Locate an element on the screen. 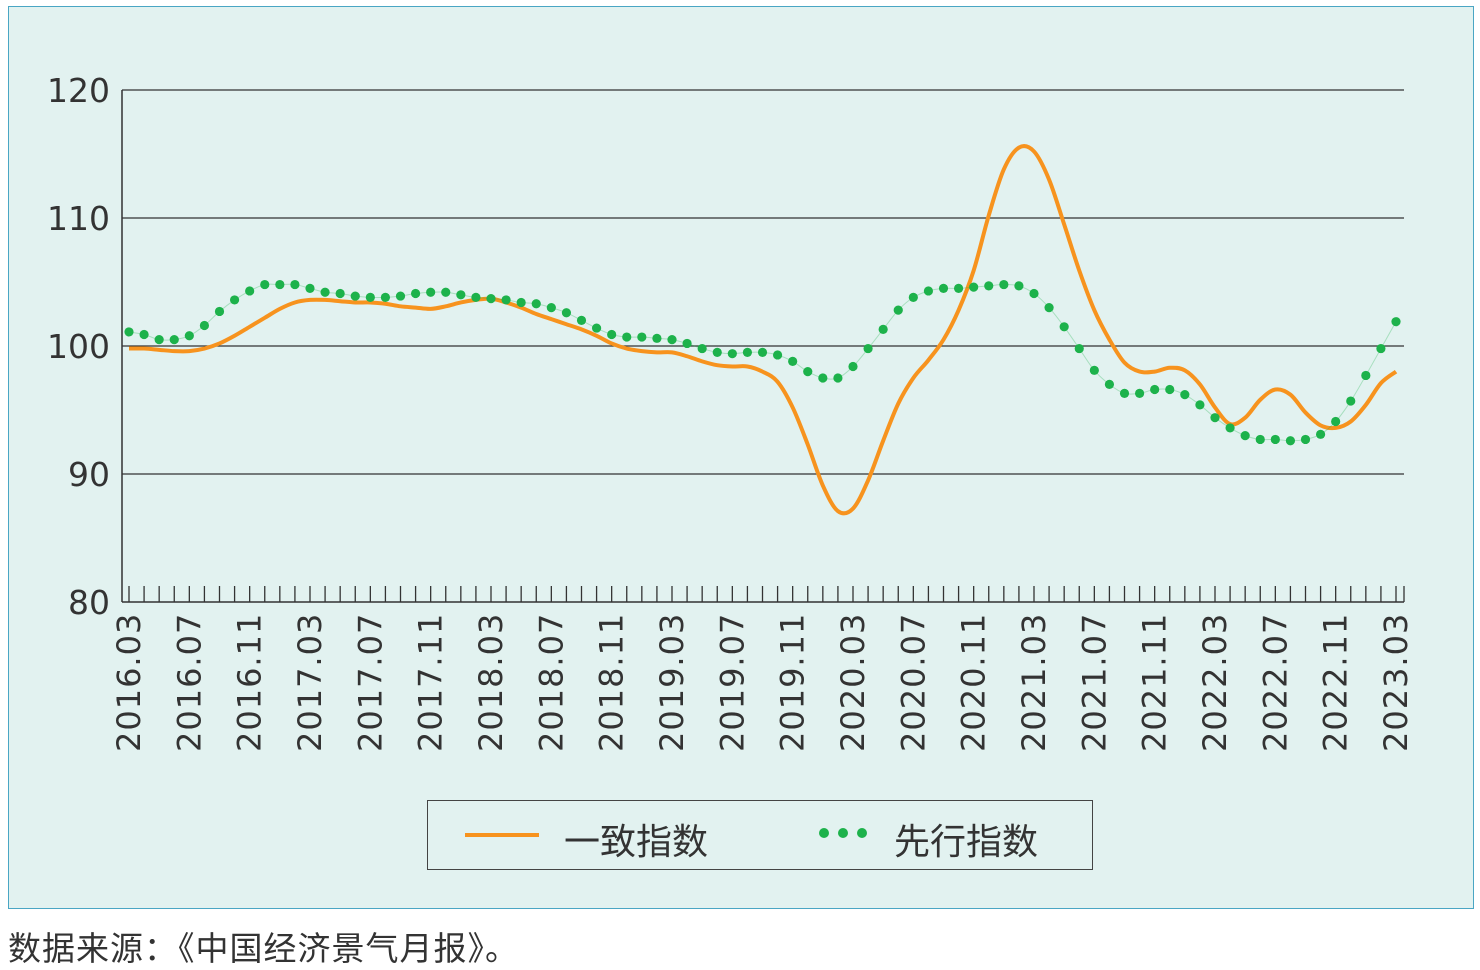 This screenshot has width=1480, height=970. legend-swatch-solid is located at coordinates (502, 835).